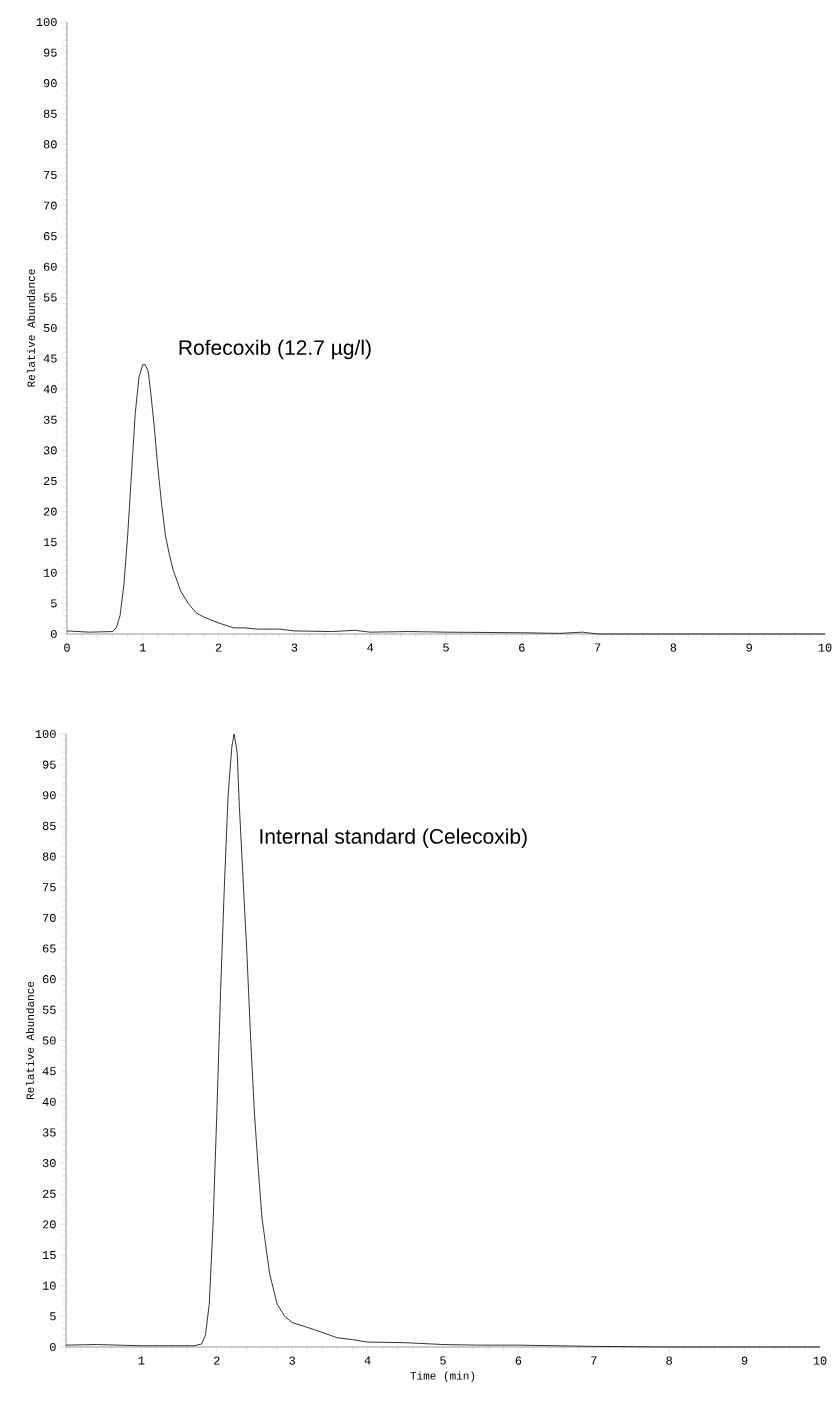 This screenshot has width=837, height=1406. Describe the element at coordinates (442, 1376) in the screenshot. I see `x-axis-title: Time (min)` at that location.